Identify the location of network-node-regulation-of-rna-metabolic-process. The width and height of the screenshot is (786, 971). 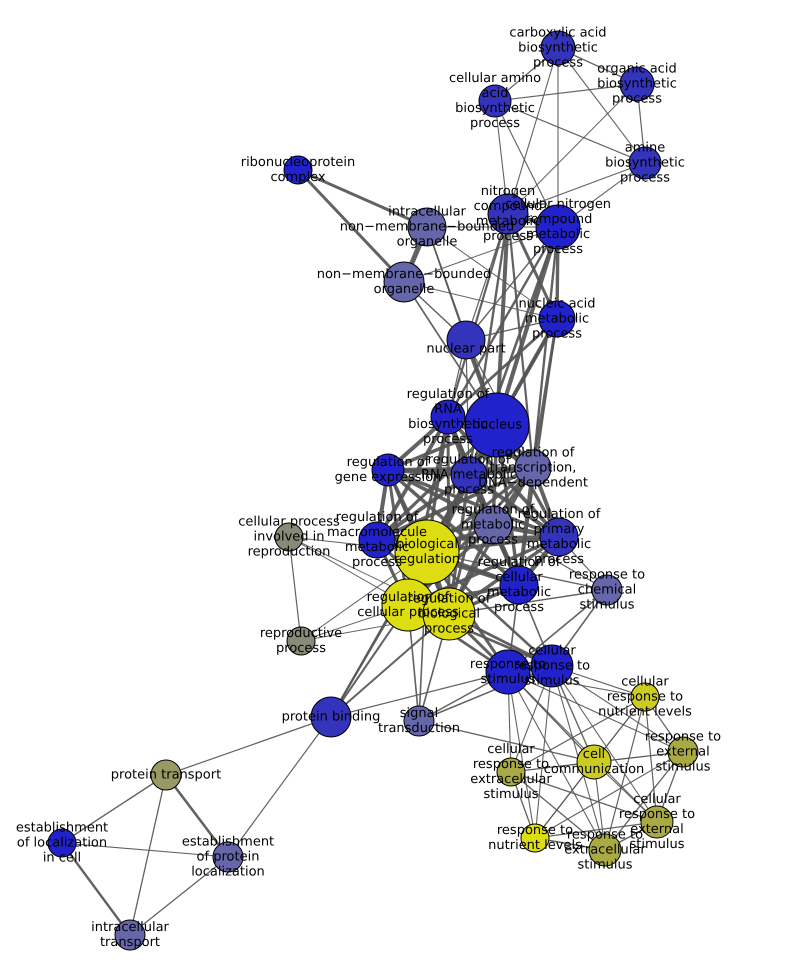
(469, 475).